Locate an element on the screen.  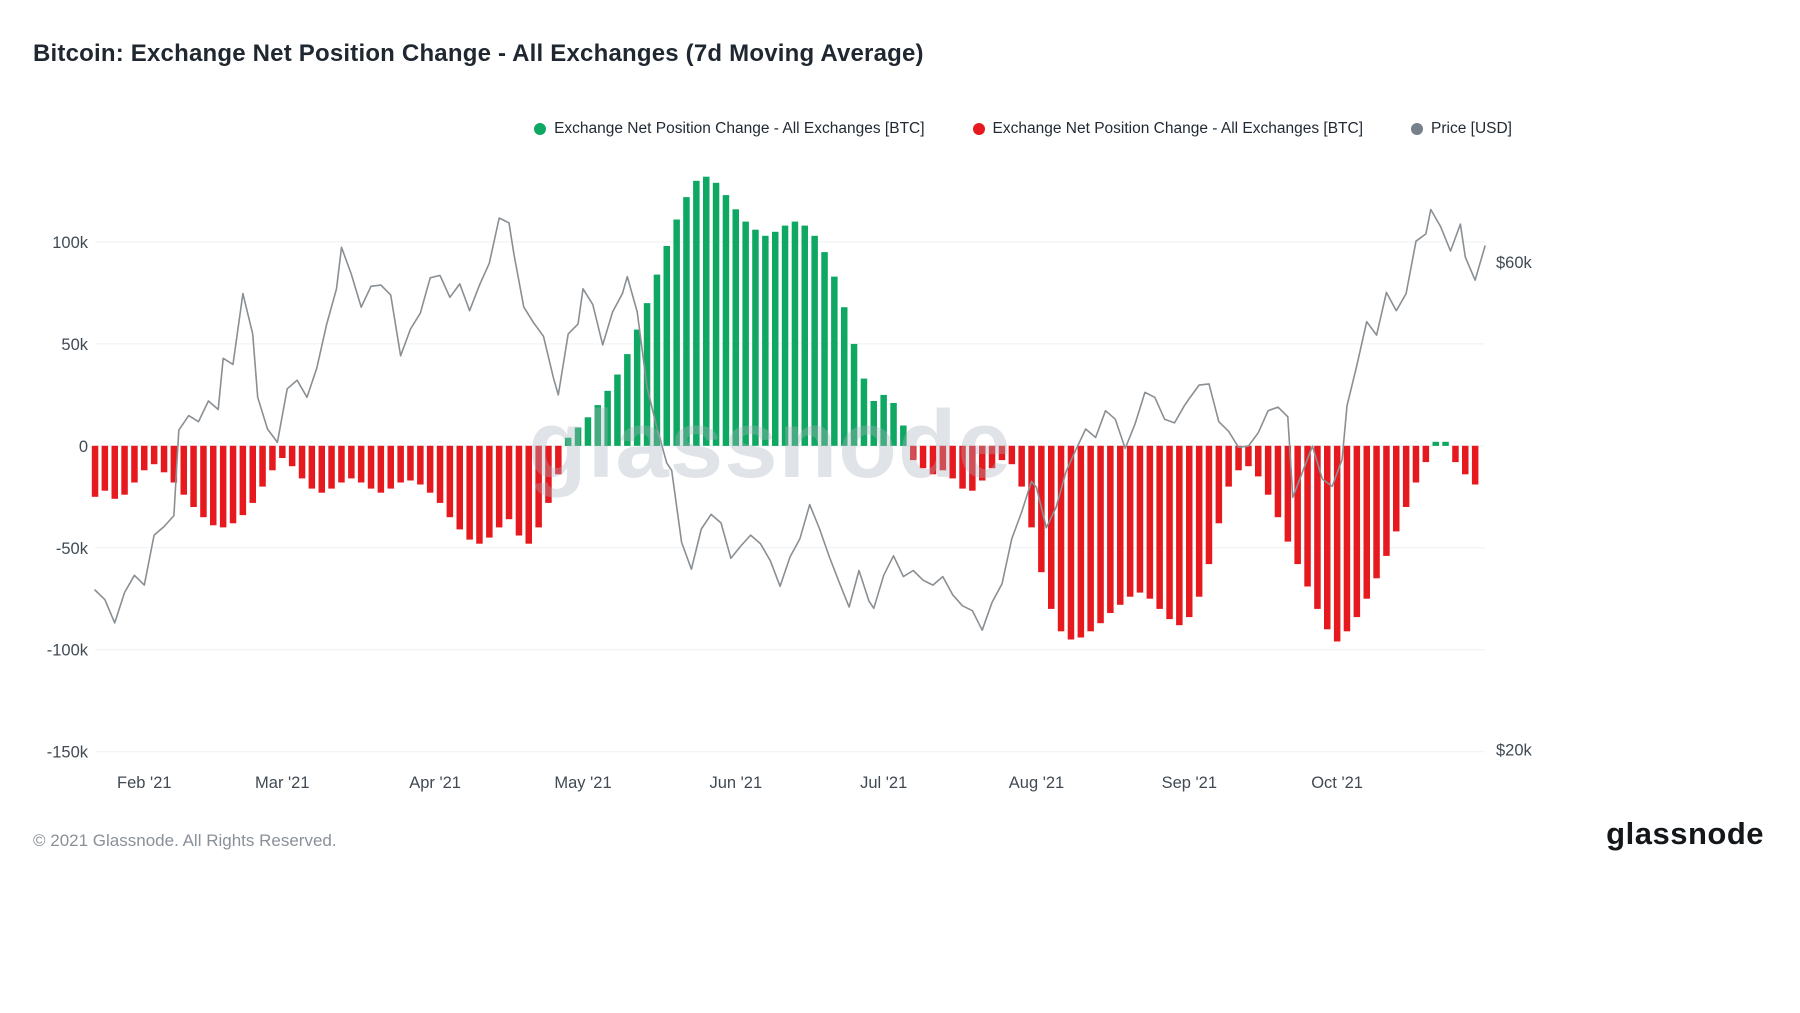
svg-text: 100k is located at coordinates (70, 243).